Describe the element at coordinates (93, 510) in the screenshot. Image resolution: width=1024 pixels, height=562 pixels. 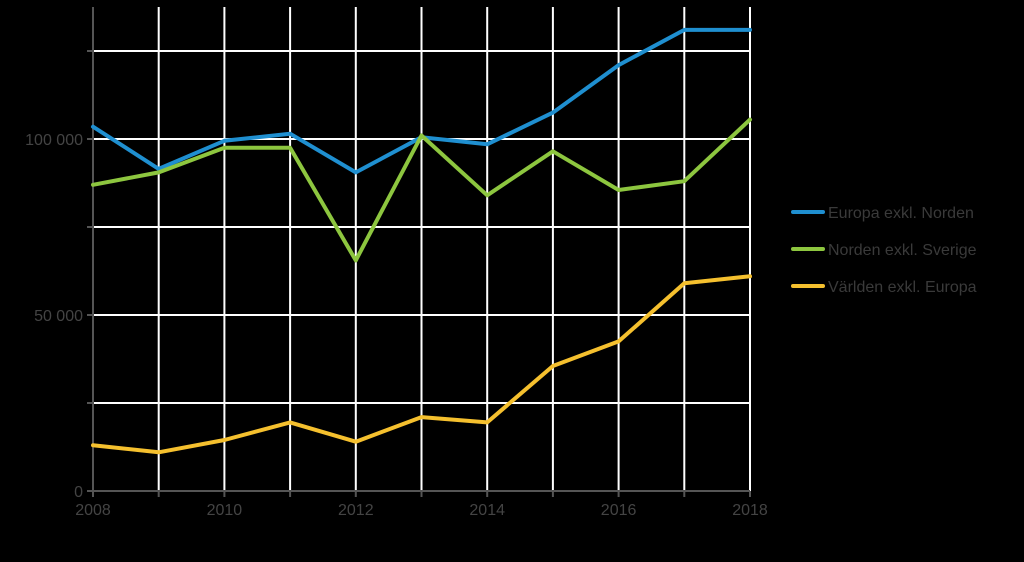
I see `x-tick-label: 2008` at that location.